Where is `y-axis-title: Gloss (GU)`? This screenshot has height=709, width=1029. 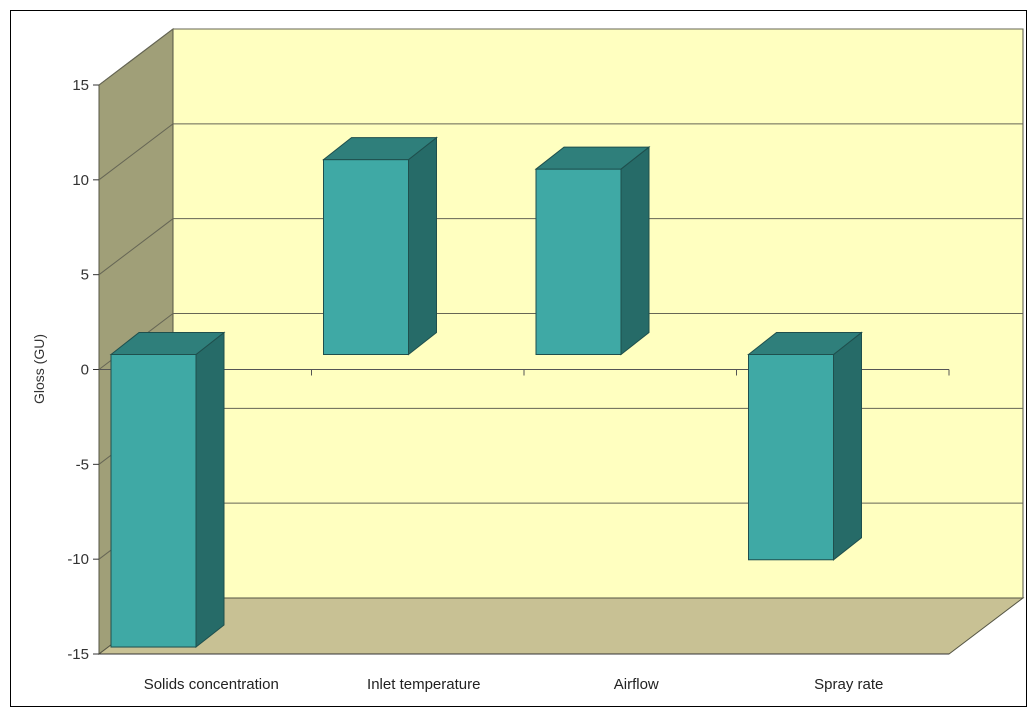
y-axis-title: Gloss (GU) is located at coordinates (39, 369).